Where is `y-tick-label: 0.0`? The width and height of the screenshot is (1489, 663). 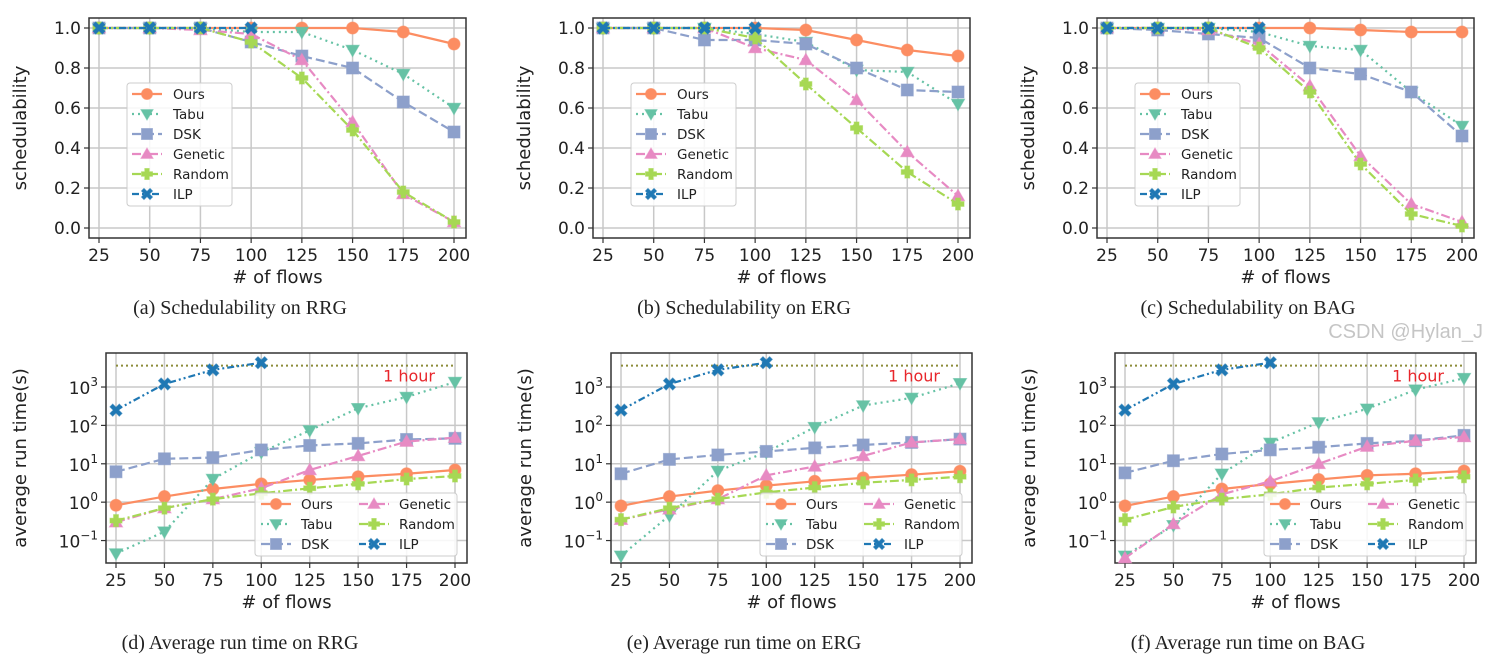
y-tick-label: 0.0 is located at coordinates (67, 229).